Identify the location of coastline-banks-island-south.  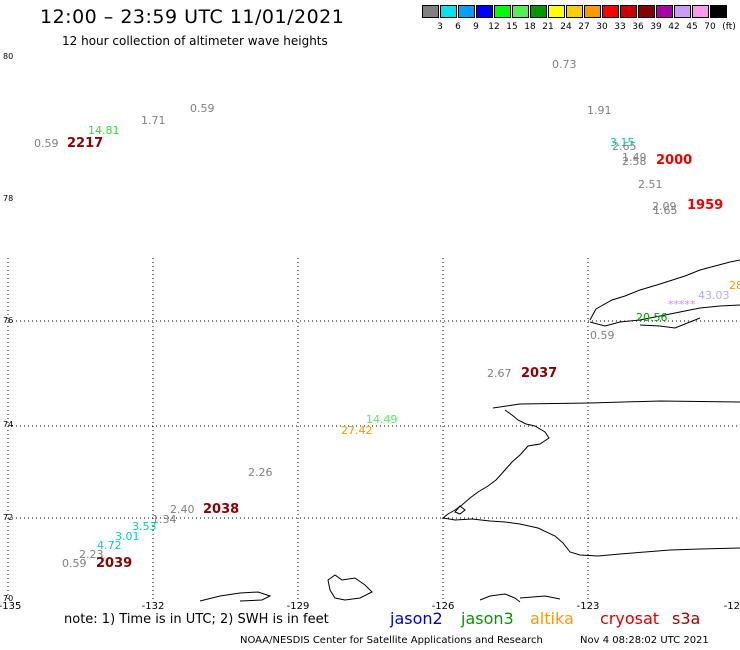
(664, 315).